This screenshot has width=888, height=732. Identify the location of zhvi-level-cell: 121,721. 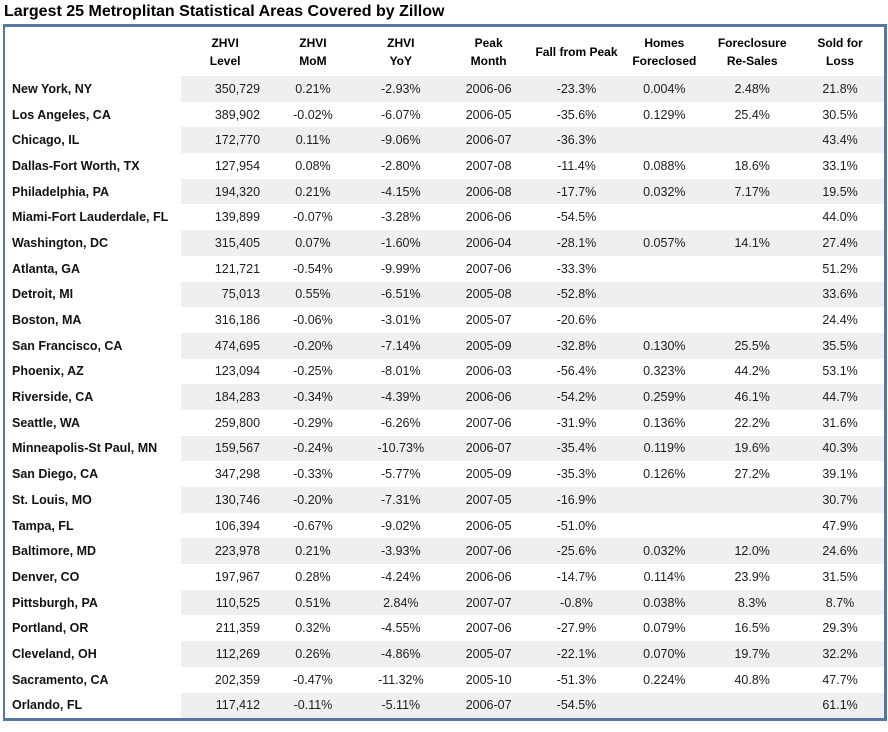
(225, 268).